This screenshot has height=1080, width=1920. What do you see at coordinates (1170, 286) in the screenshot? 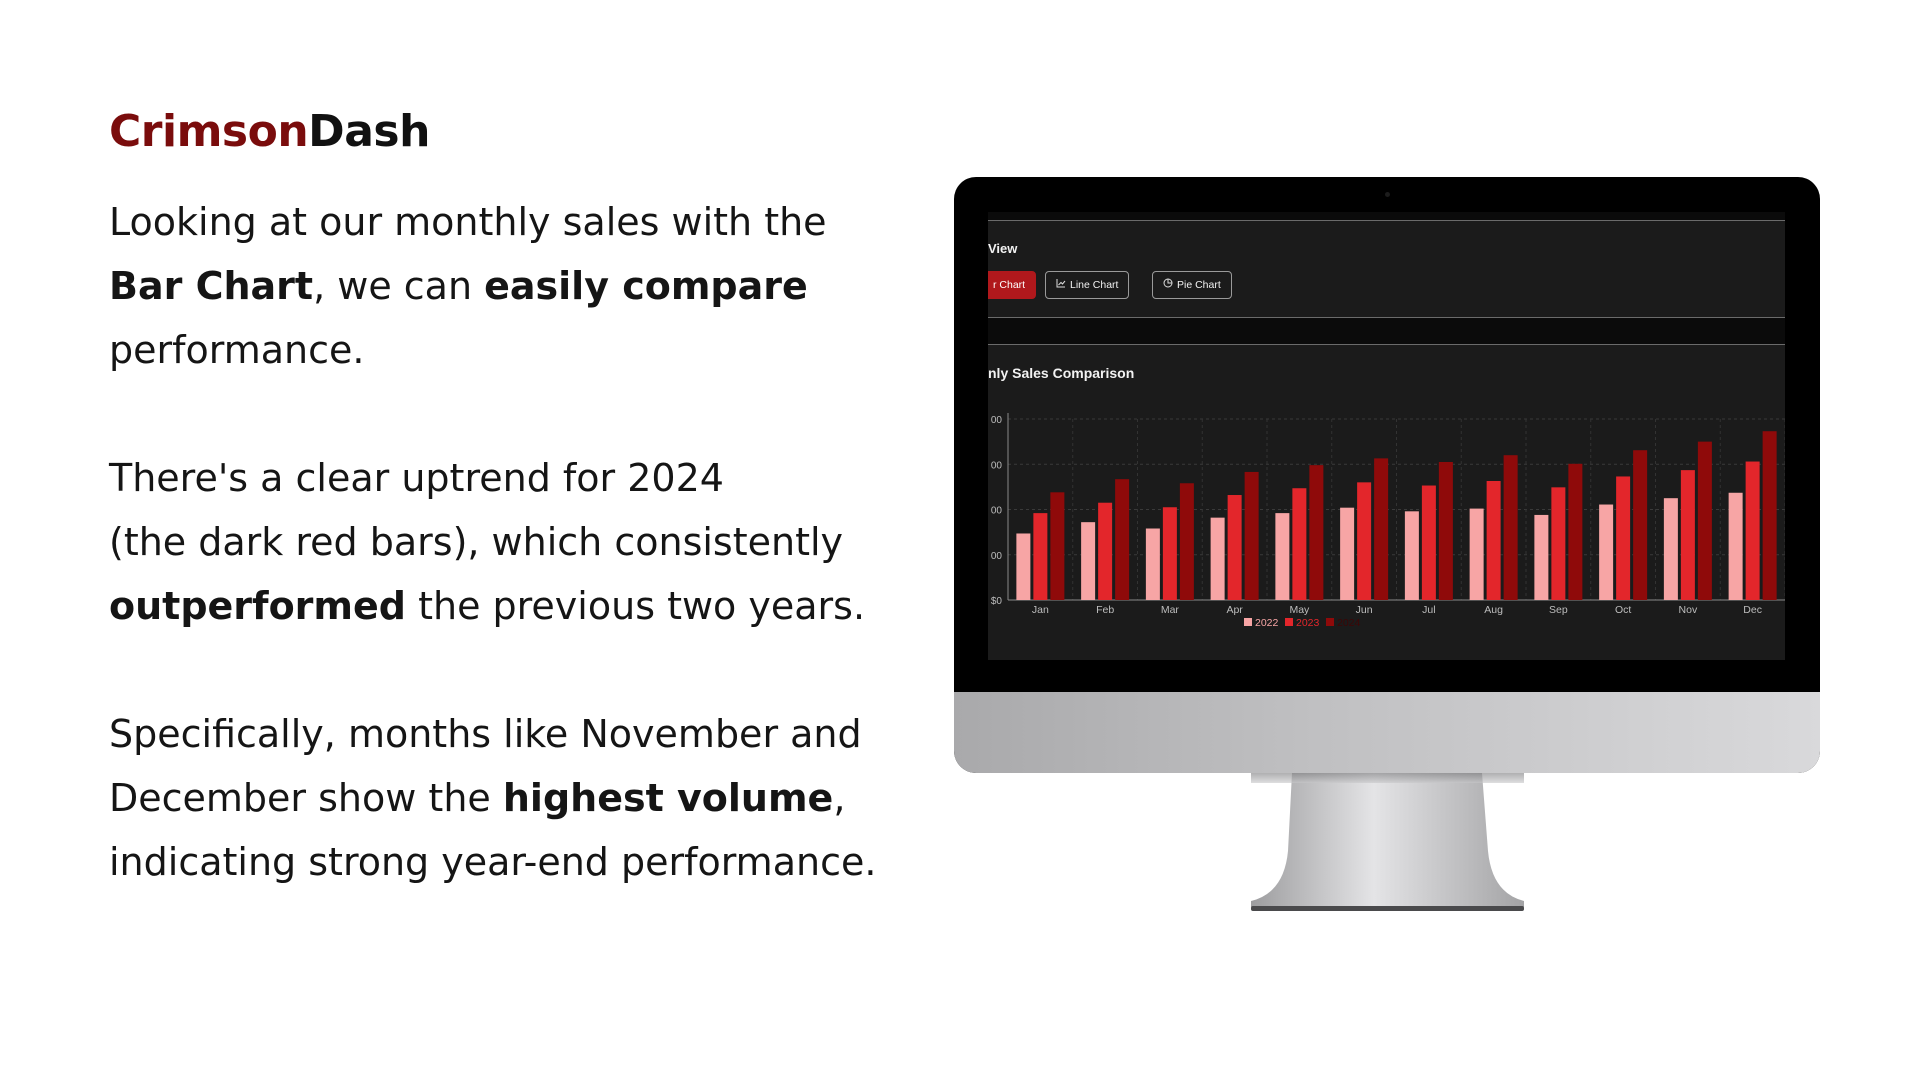
I see `pie-chart-icon` at bounding box center [1170, 286].